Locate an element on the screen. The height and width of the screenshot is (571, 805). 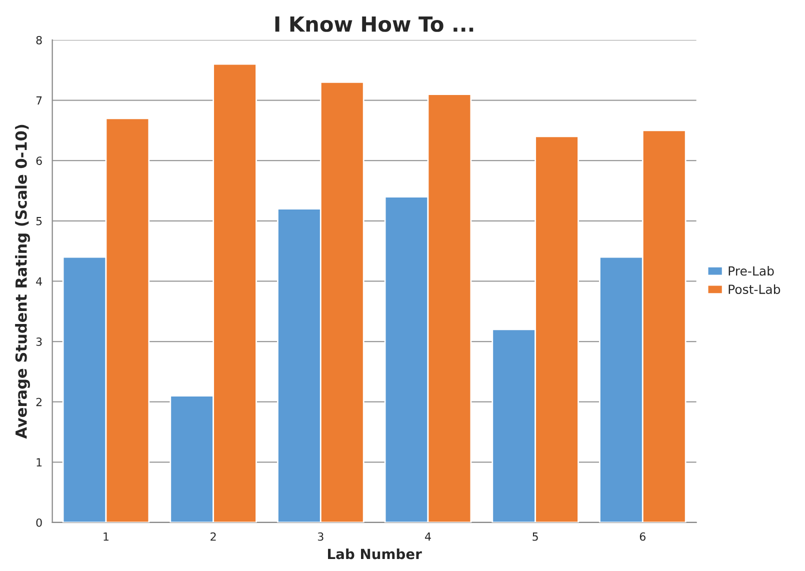
x-tick-label: 4 is located at coordinates (428, 536).